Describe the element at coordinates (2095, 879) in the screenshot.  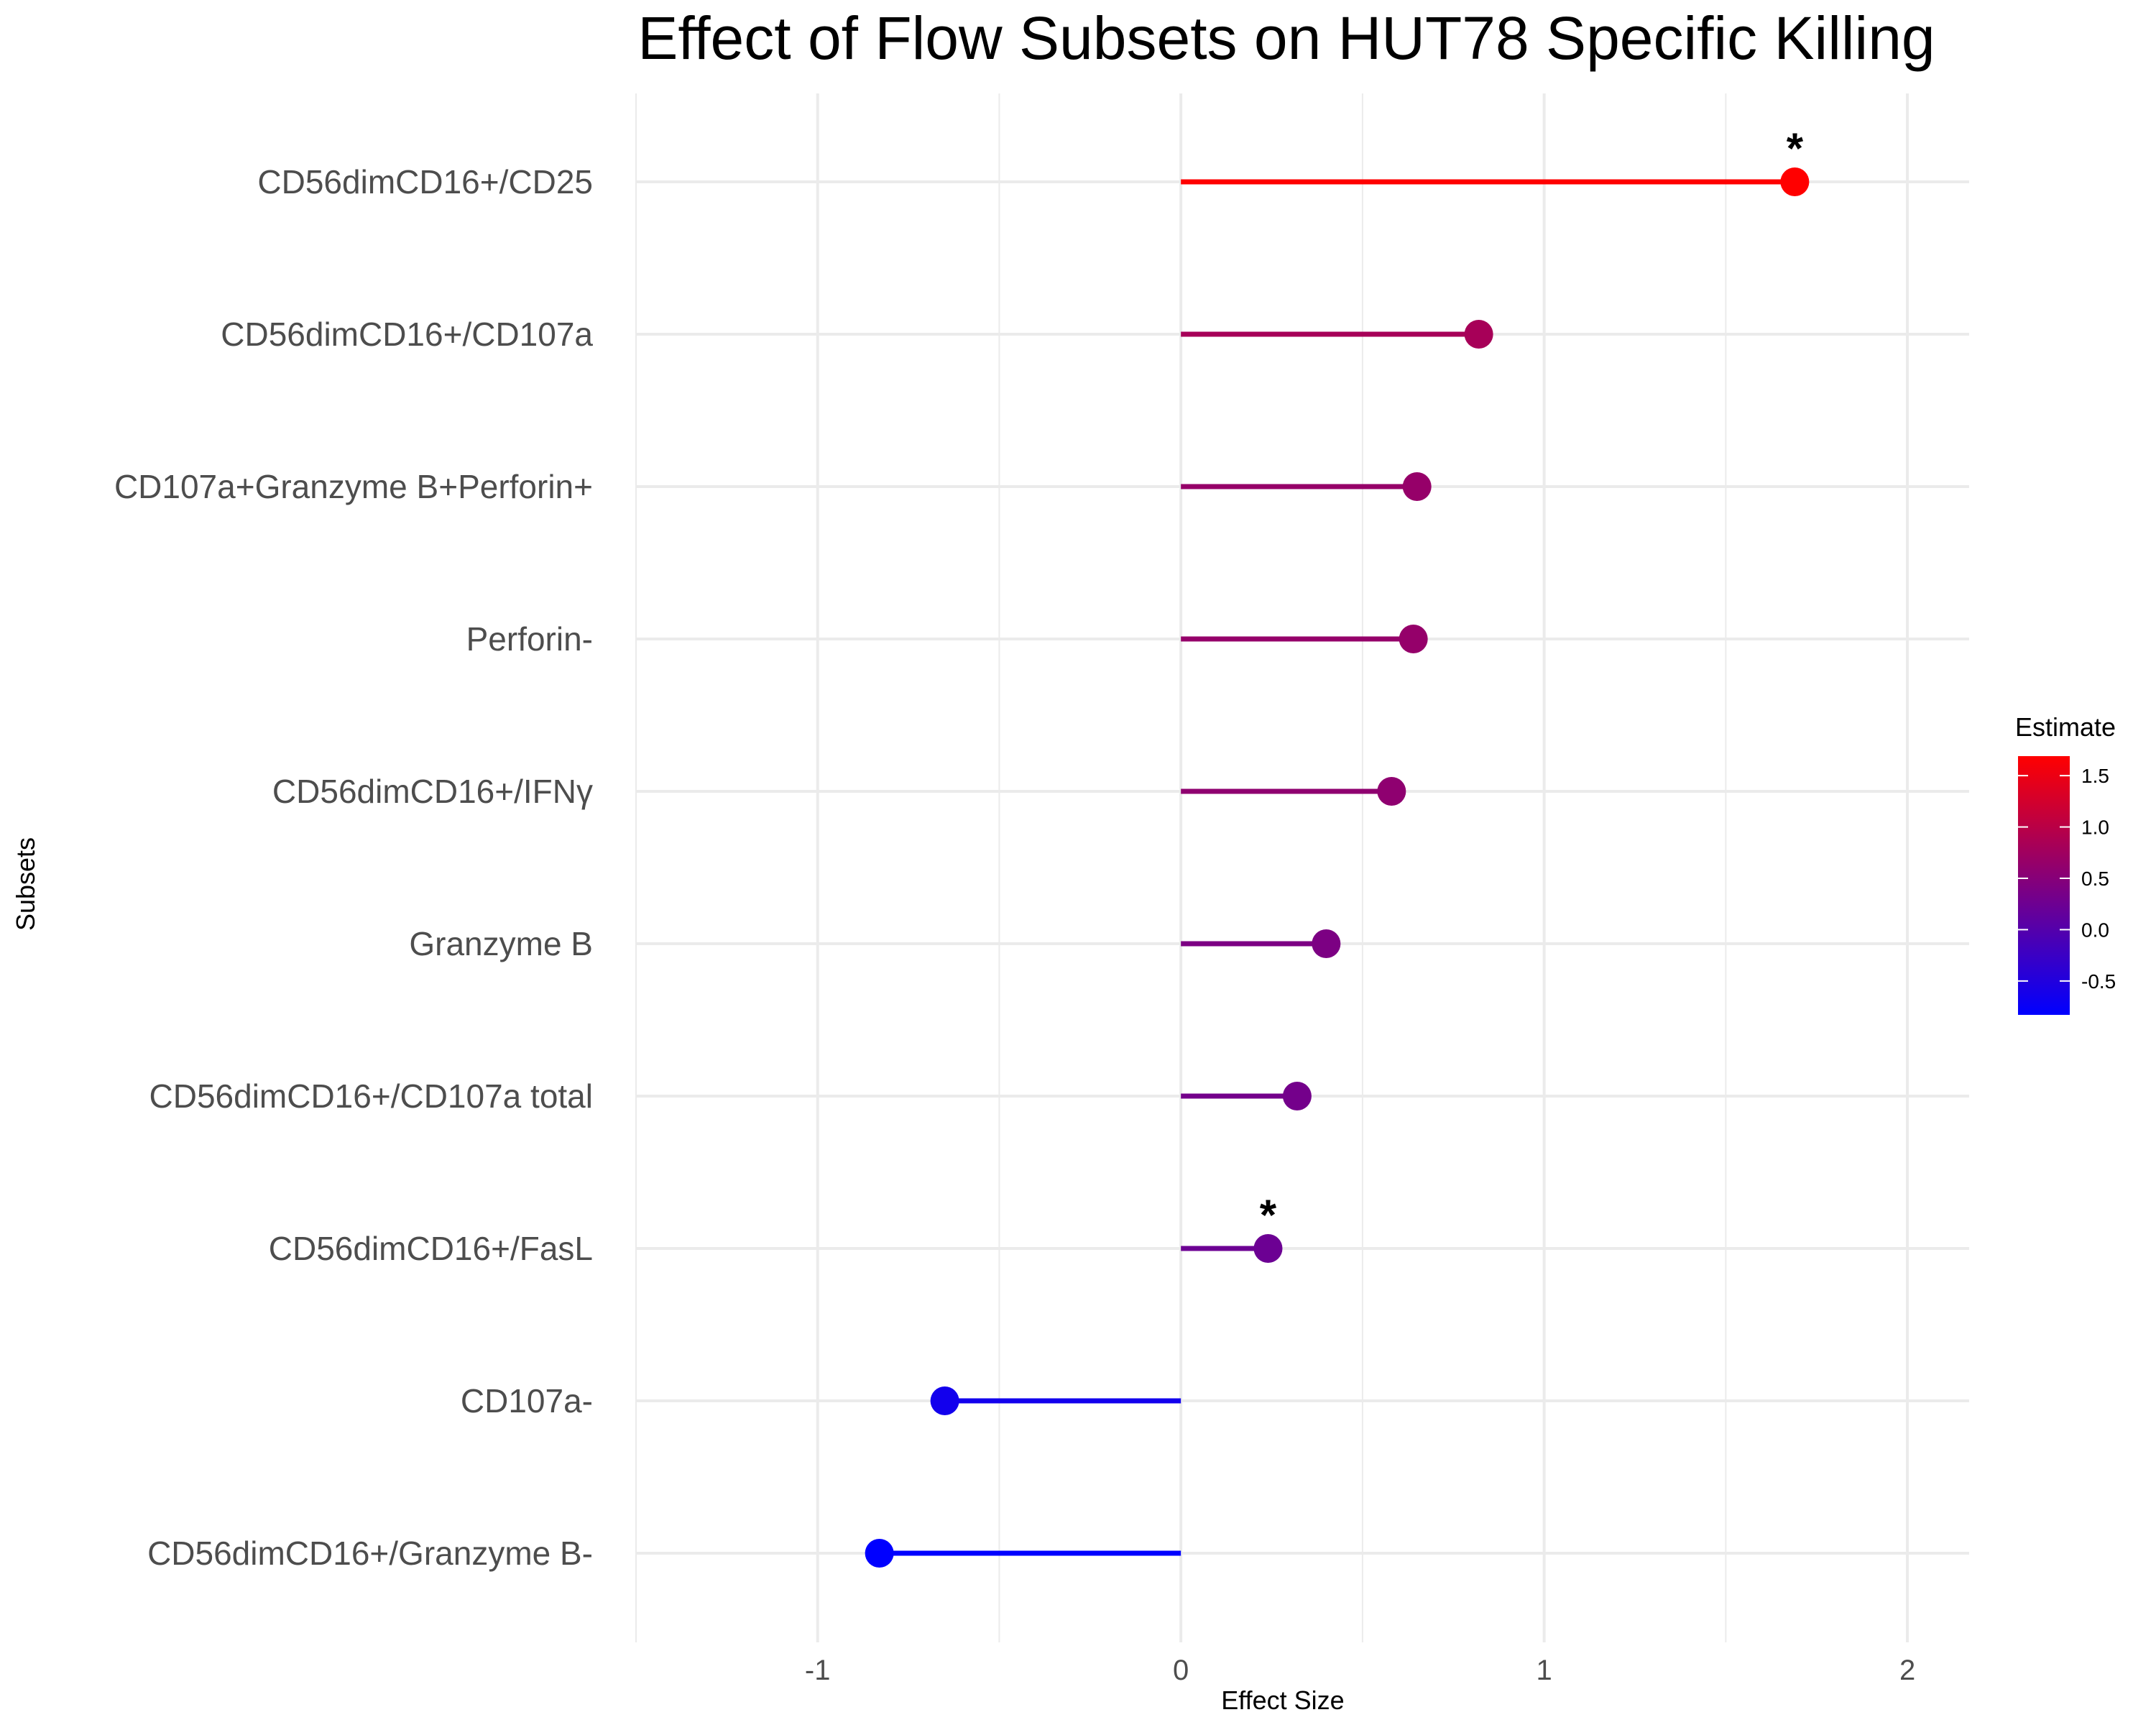
I see `legend-tick-label: 0.5` at that location.